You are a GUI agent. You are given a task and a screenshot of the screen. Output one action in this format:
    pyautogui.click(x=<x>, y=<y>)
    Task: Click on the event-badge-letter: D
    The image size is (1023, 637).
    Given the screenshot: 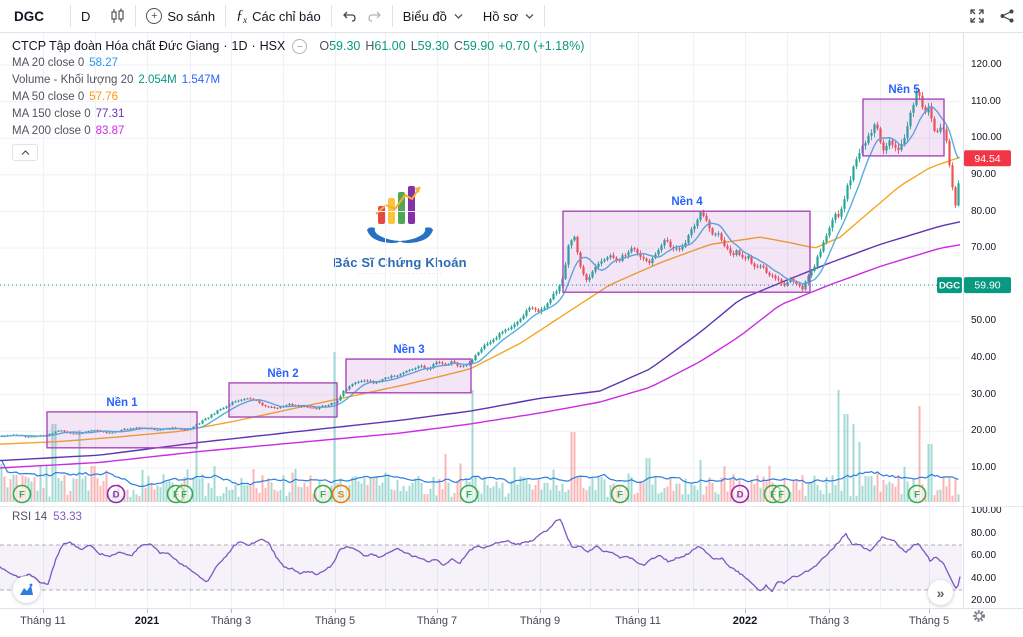 What is the action you would take?
    pyautogui.click(x=740, y=495)
    